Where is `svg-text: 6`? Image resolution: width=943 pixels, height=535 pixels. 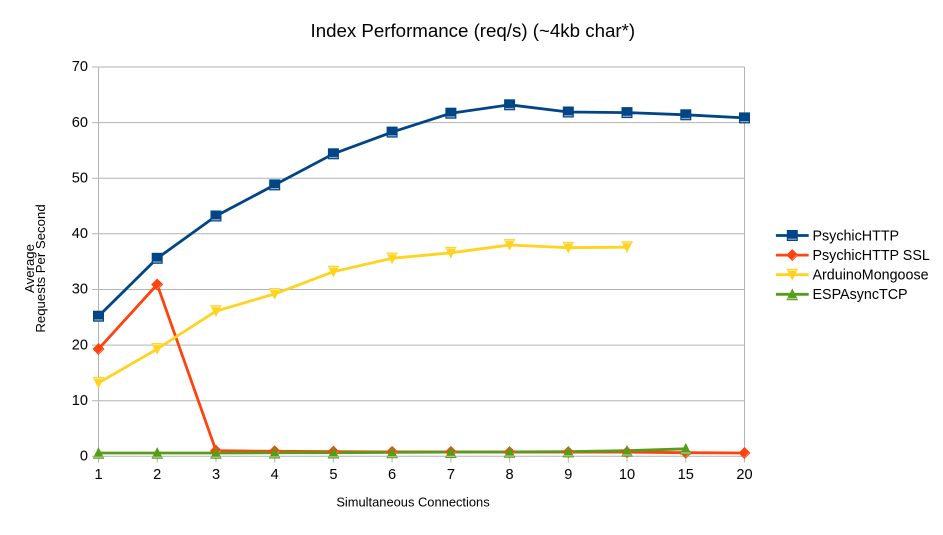
svg-text: 6 is located at coordinates (392, 475).